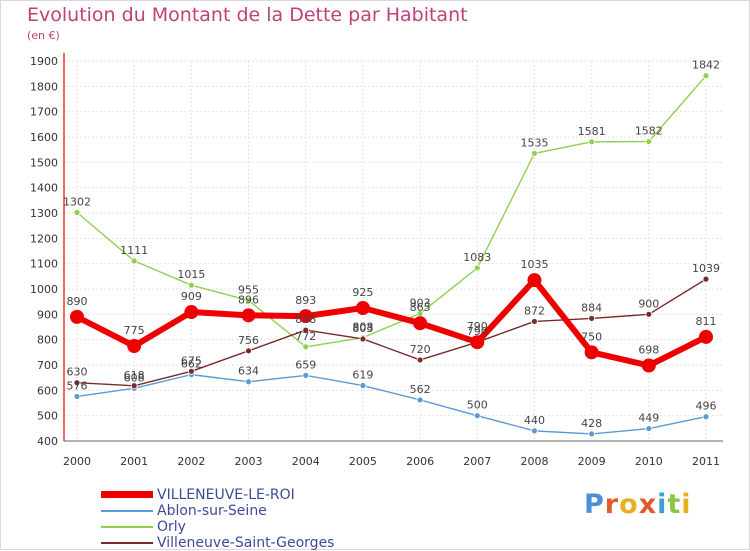  Describe the element at coordinates (591, 307) in the screenshot. I see `data-label: 884` at that location.